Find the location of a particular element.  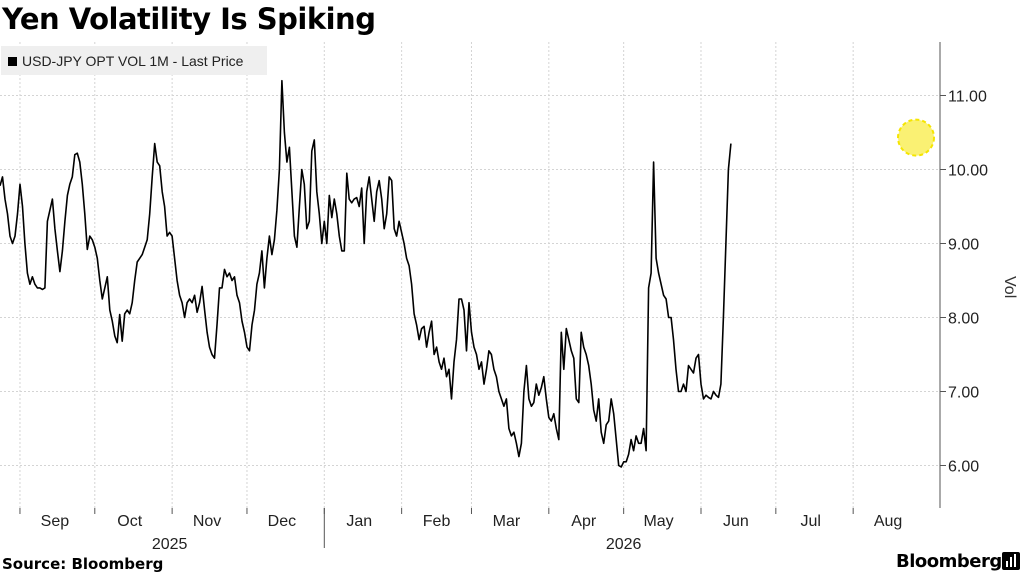

y-tick-label: 7.00 is located at coordinates (963, 393).